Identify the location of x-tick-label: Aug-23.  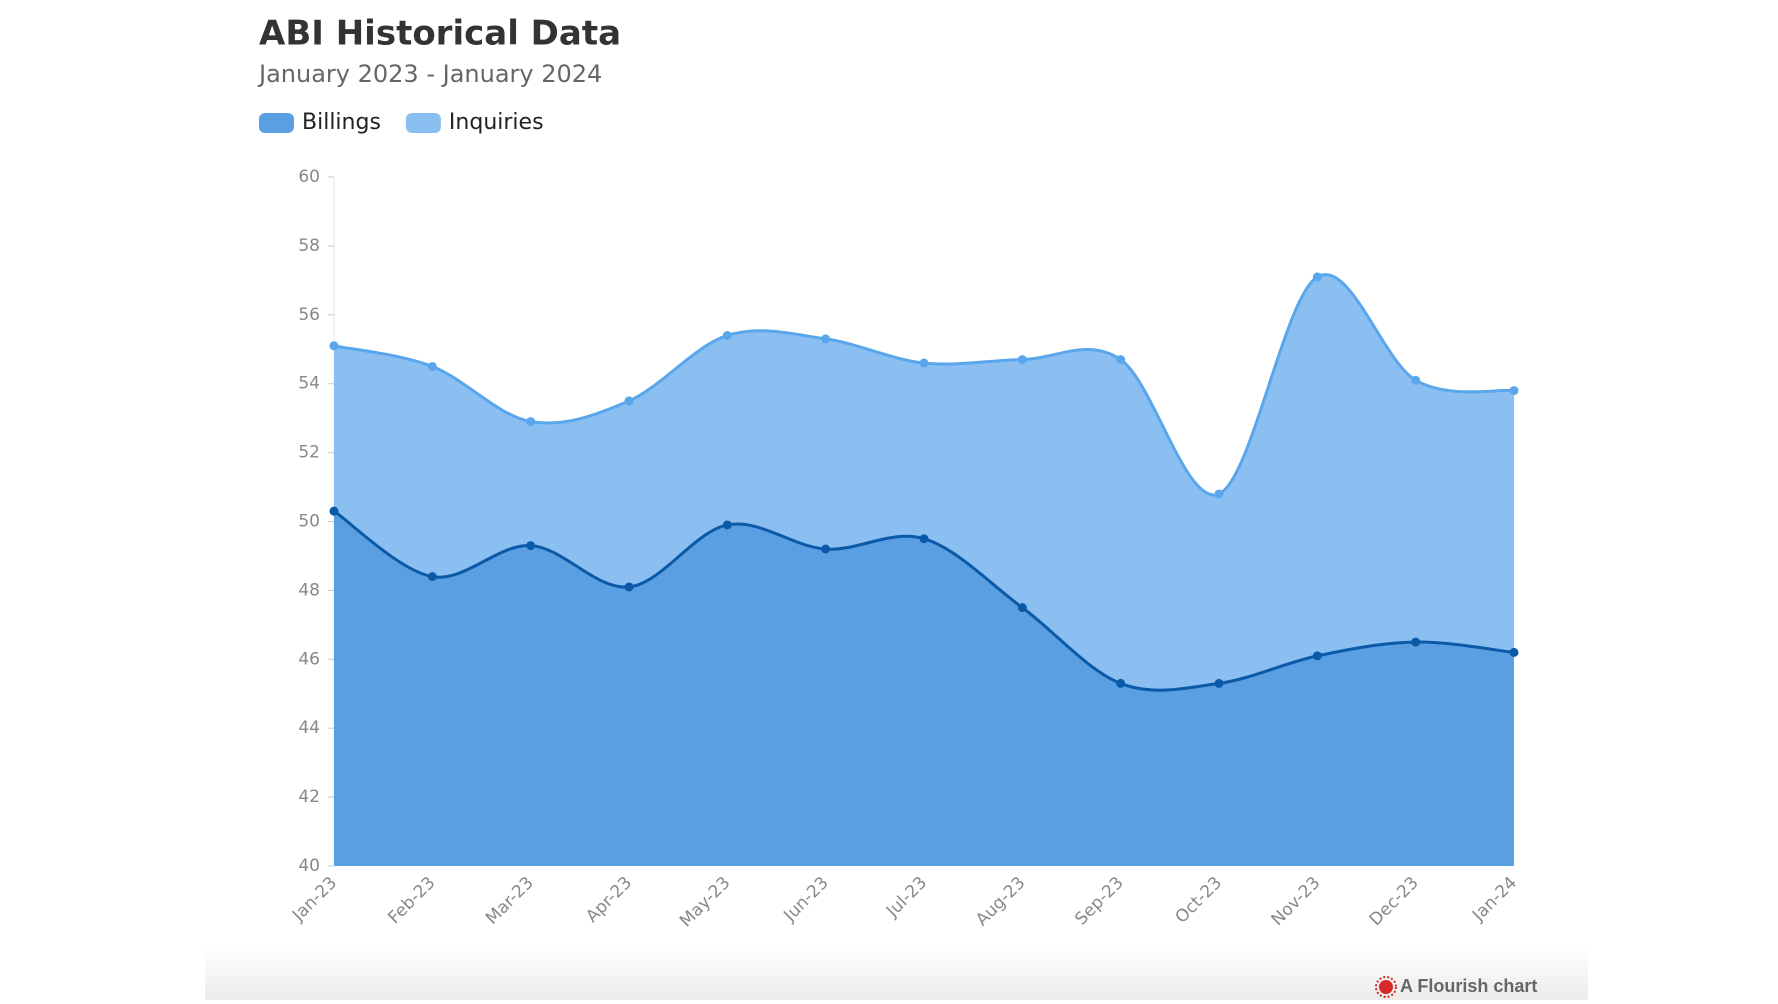
(1000, 901).